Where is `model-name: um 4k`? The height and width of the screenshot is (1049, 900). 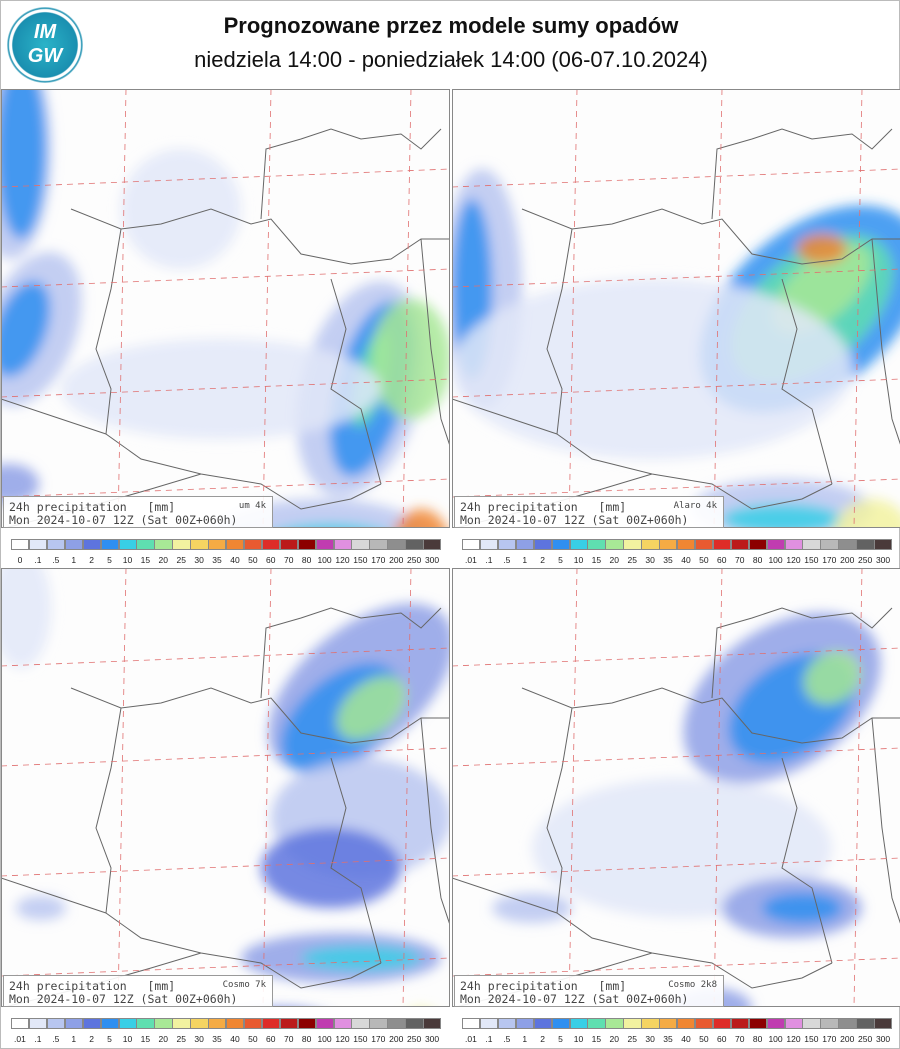 model-name: um 4k is located at coordinates (252, 506).